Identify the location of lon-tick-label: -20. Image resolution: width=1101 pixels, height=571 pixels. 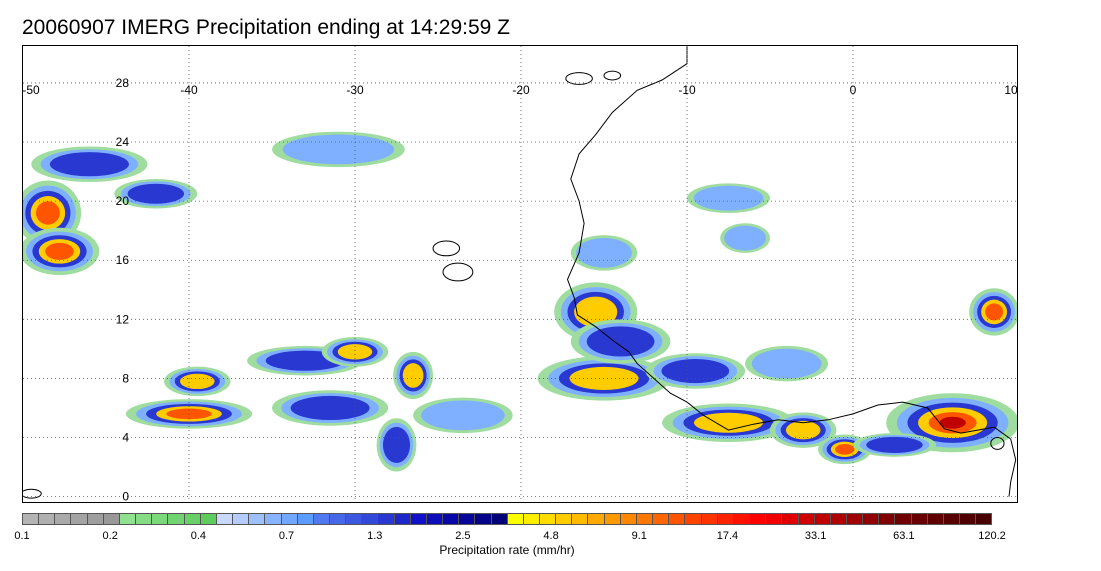
(521, 90).